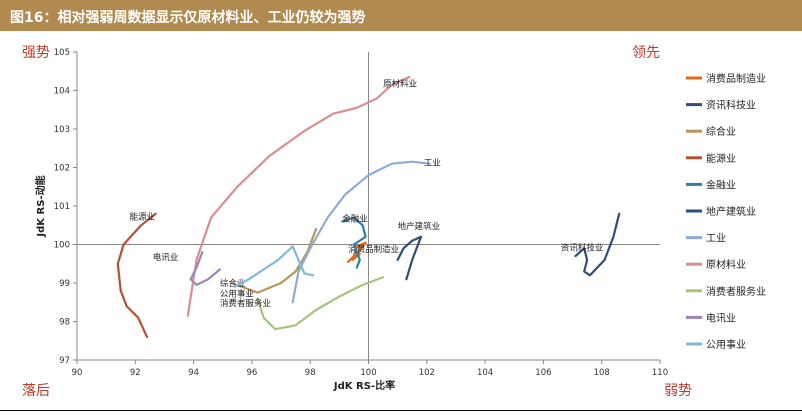  Describe the element at coordinates (64, 361) in the screenshot. I see `y-tick-label: 97` at that location.